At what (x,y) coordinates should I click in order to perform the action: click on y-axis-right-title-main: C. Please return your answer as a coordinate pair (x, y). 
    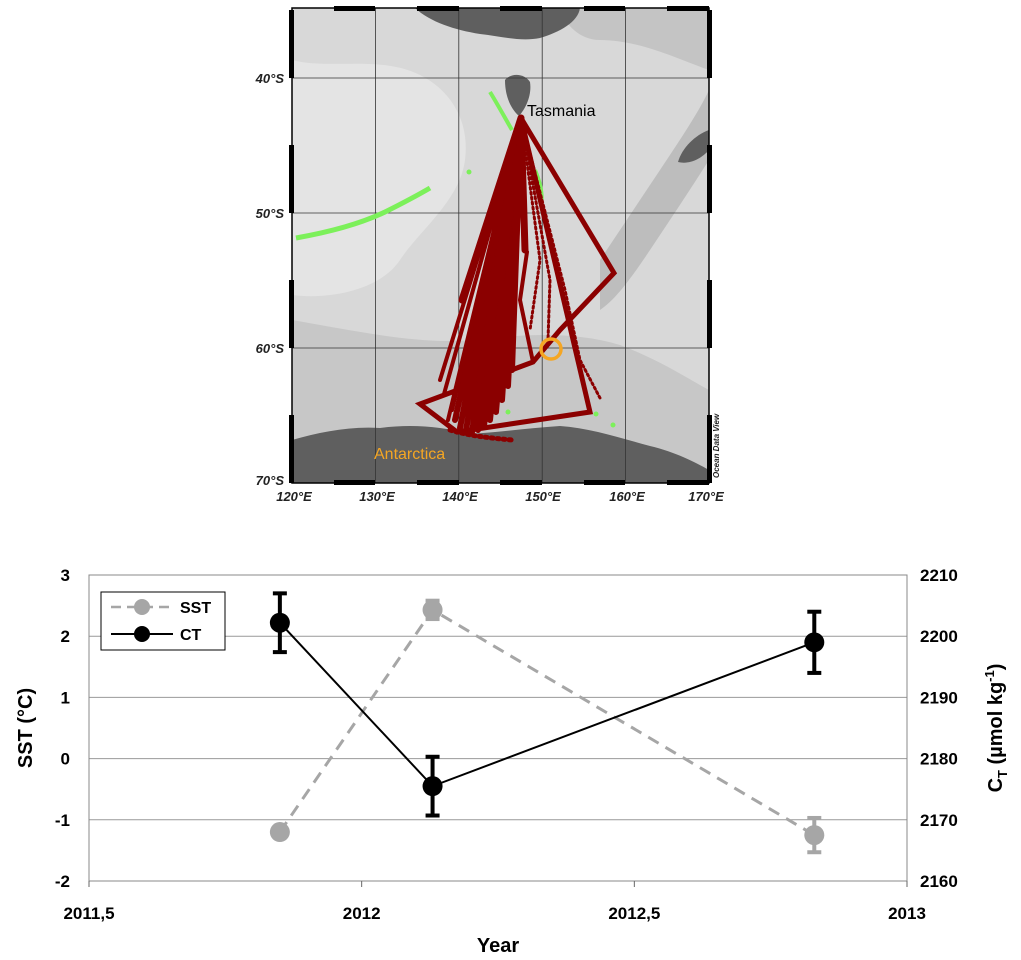
    Looking at the image, I should click on (996, 785).